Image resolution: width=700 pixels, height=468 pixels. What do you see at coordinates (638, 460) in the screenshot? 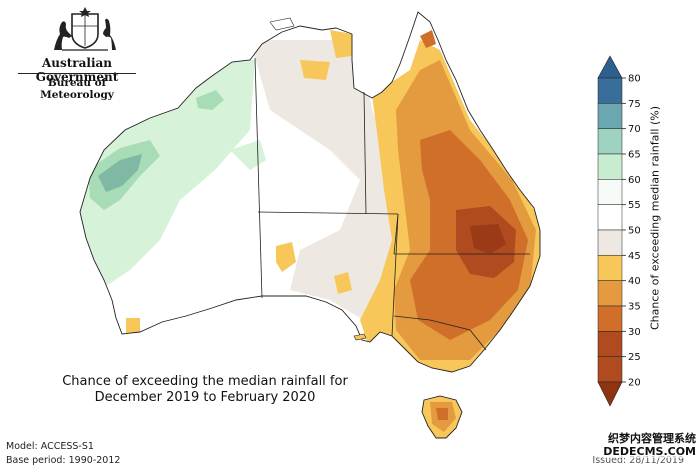
I see `issued-date: Issued: 28/11/2019` at bounding box center [638, 460].